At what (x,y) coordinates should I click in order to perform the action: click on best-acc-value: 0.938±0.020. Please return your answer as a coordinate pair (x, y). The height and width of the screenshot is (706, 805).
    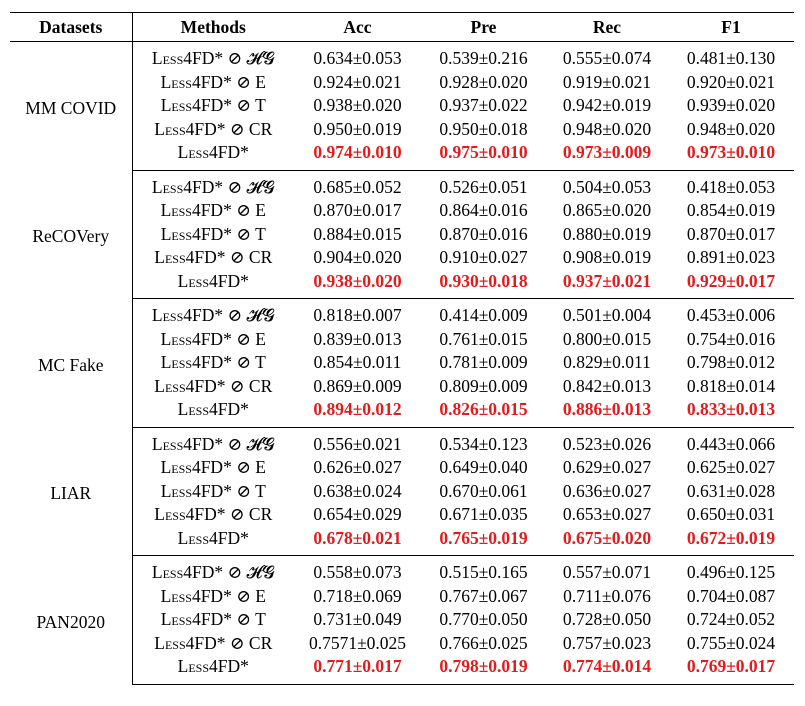
    Looking at the image, I should click on (357, 284).